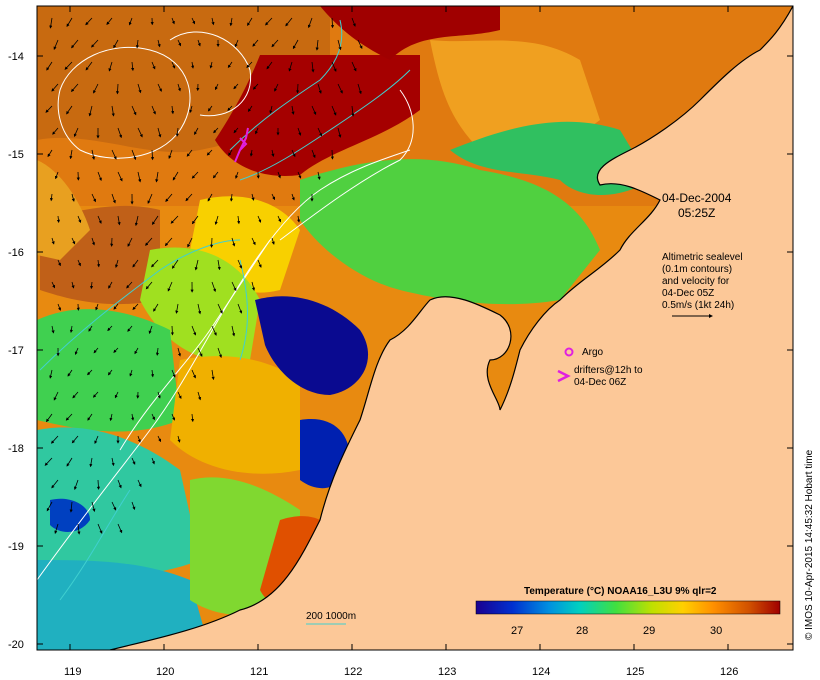 The image size is (820, 680). What do you see at coordinates (620, 591) in the screenshot?
I see `colorbar-title: Temperature (°C) NOAA16_L3U 9% qlr=2` at bounding box center [620, 591].